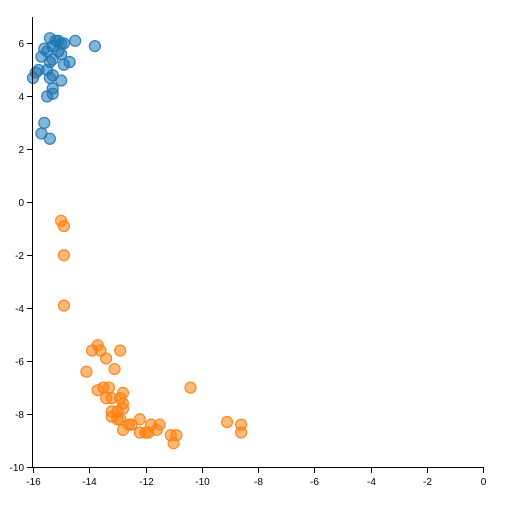 This screenshot has width=510, height=506. I want to click on x-axis: -16 -14 -12 -10 -8 -6 -4 -2 0, so click(256, 477).